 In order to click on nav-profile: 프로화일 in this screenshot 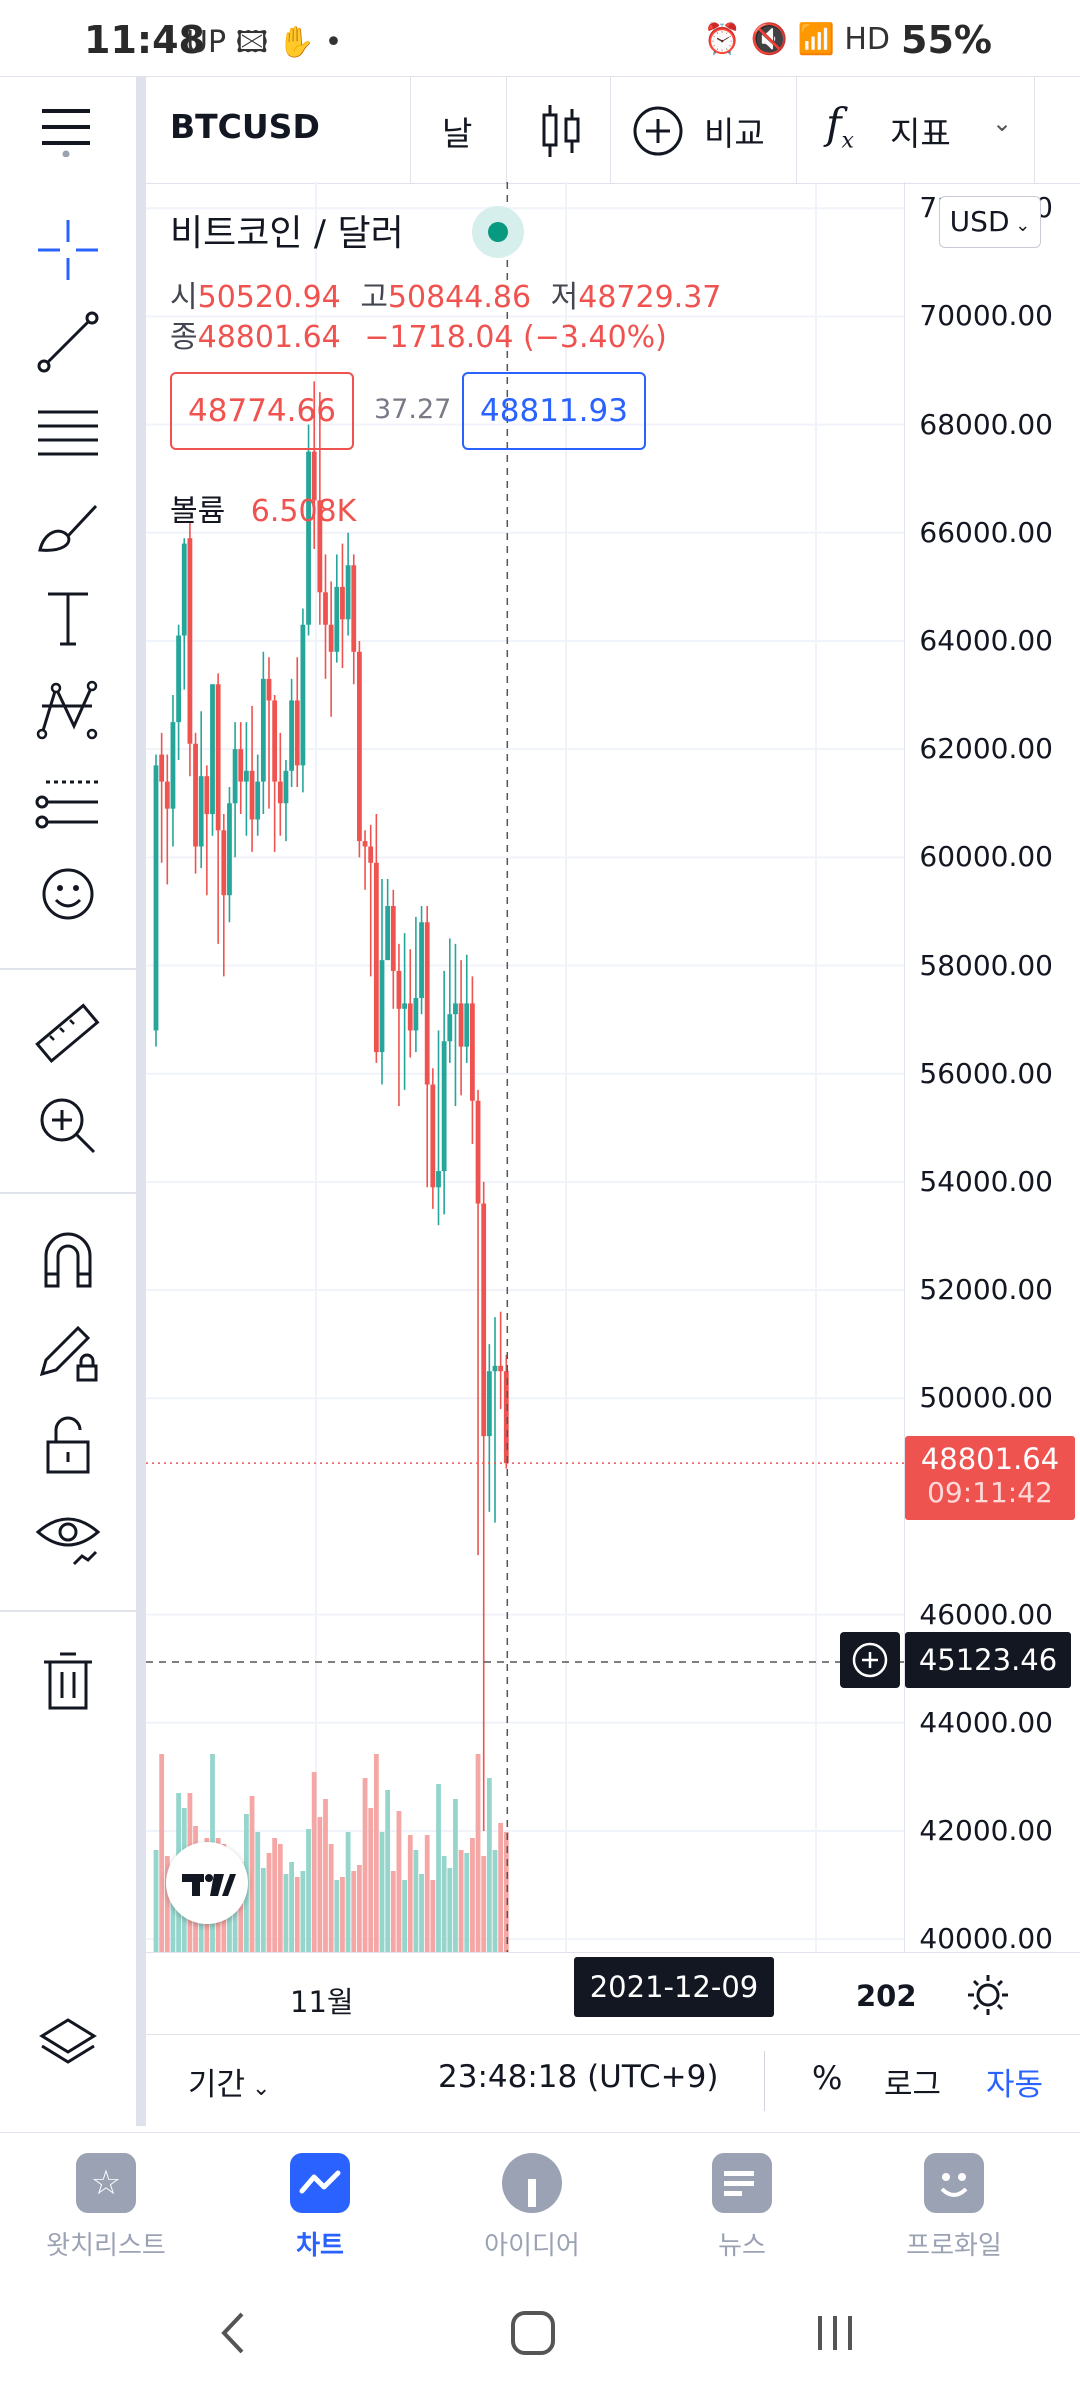, I will do `click(954, 2207)`.